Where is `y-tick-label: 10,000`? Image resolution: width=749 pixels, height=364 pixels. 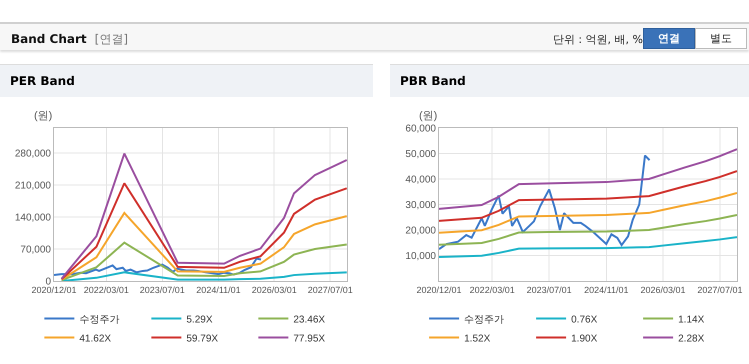
y-tick-label: 10,000 is located at coordinates (420, 256).